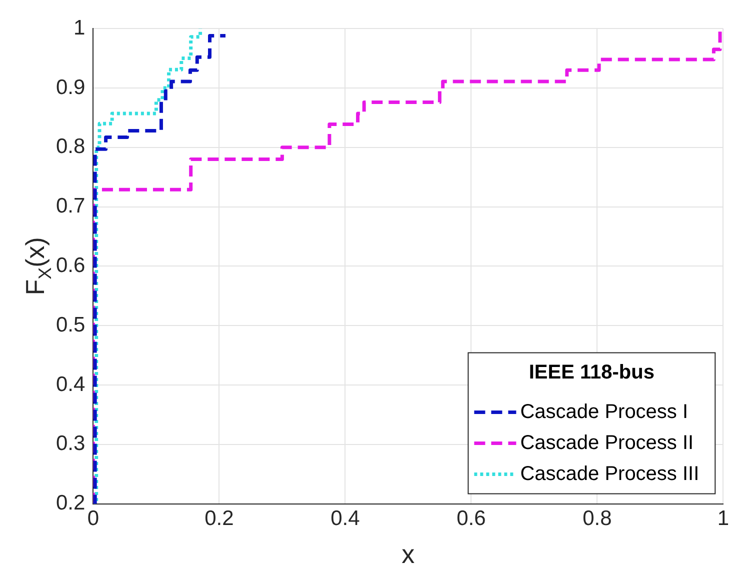 Image resolution: width=740 pixels, height=577 pixels. What do you see at coordinates (345, 518) in the screenshot?
I see `x-tick-label: 0.4` at bounding box center [345, 518].